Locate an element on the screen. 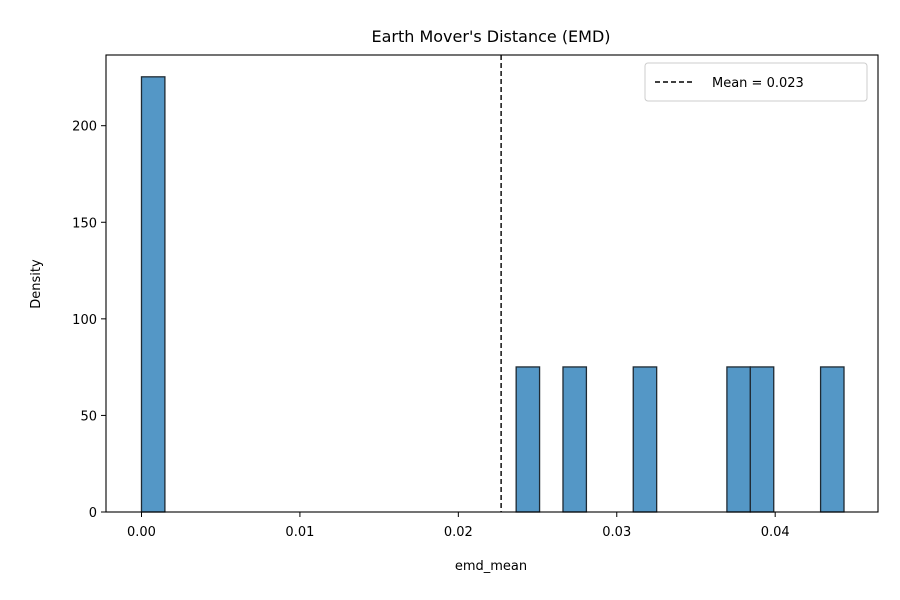 The height and width of the screenshot is (600, 900). x-tick-label: 0.01 is located at coordinates (299, 532).